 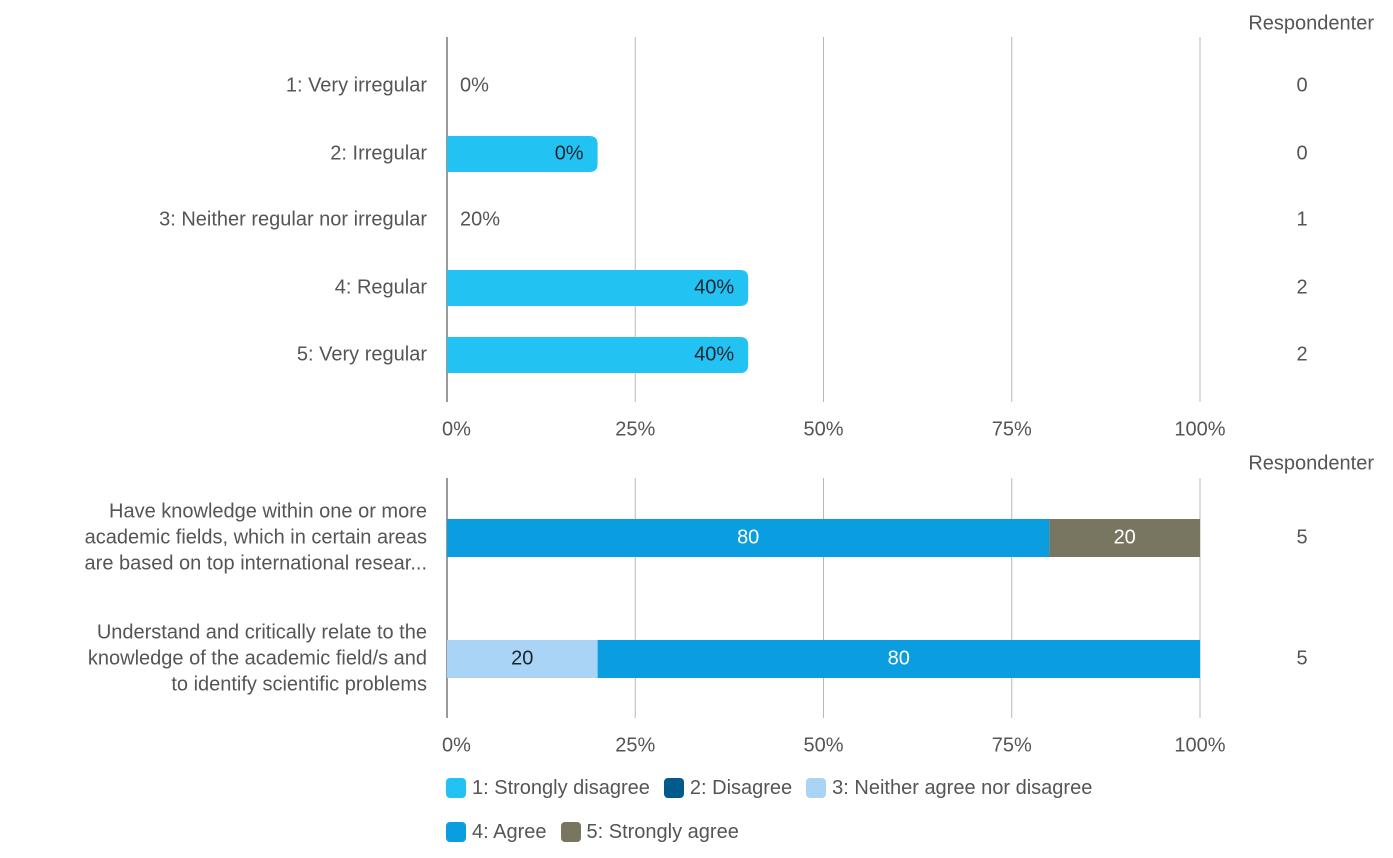 I want to click on category-label: 2: Irregular, so click(x=378, y=153).